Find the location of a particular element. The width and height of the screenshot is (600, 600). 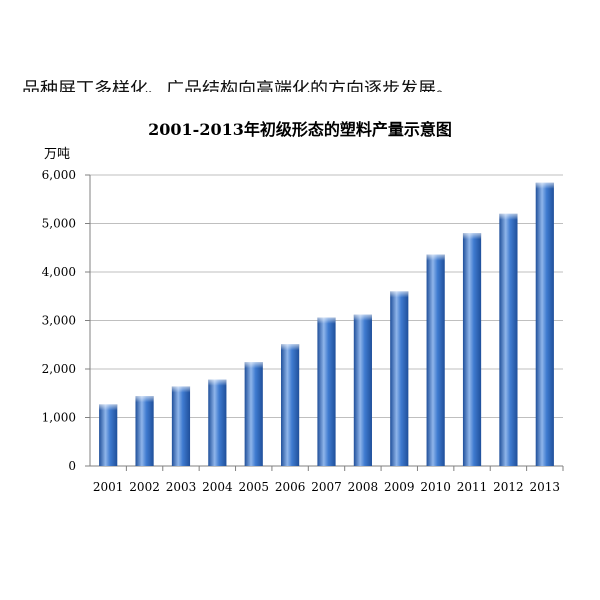

bar-2012 is located at coordinates (508, 339).